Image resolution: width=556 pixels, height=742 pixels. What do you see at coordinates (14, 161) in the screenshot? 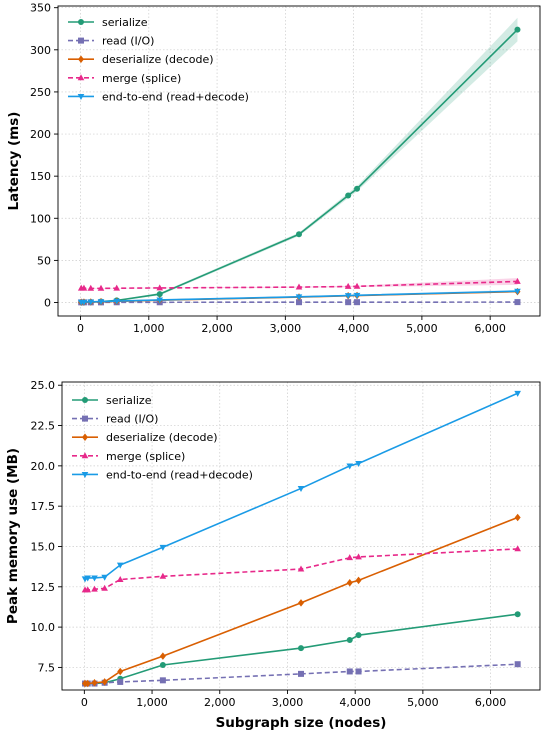
I see `y-axis-label: Latency (ms)` at bounding box center [14, 161].